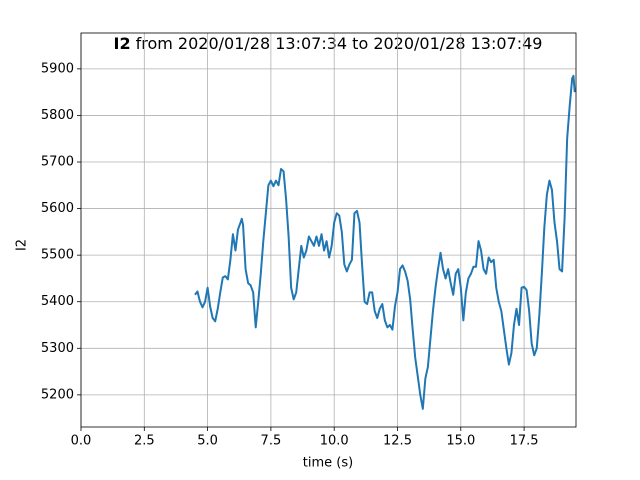 The image size is (640, 480). What do you see at coordinates (57, 348) in the screenshot?
I see `y-tick-label: 5300` at bounding box center [57, 348].